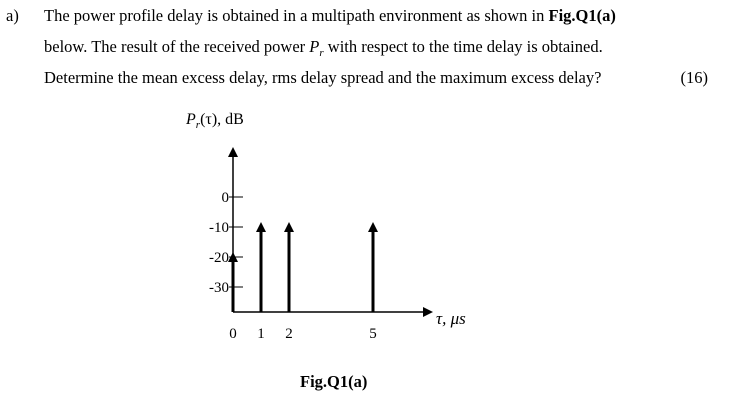  Describe the element at coordinates (289, 334) in the screenshot. I see `x-tick-label: 2` at that location.